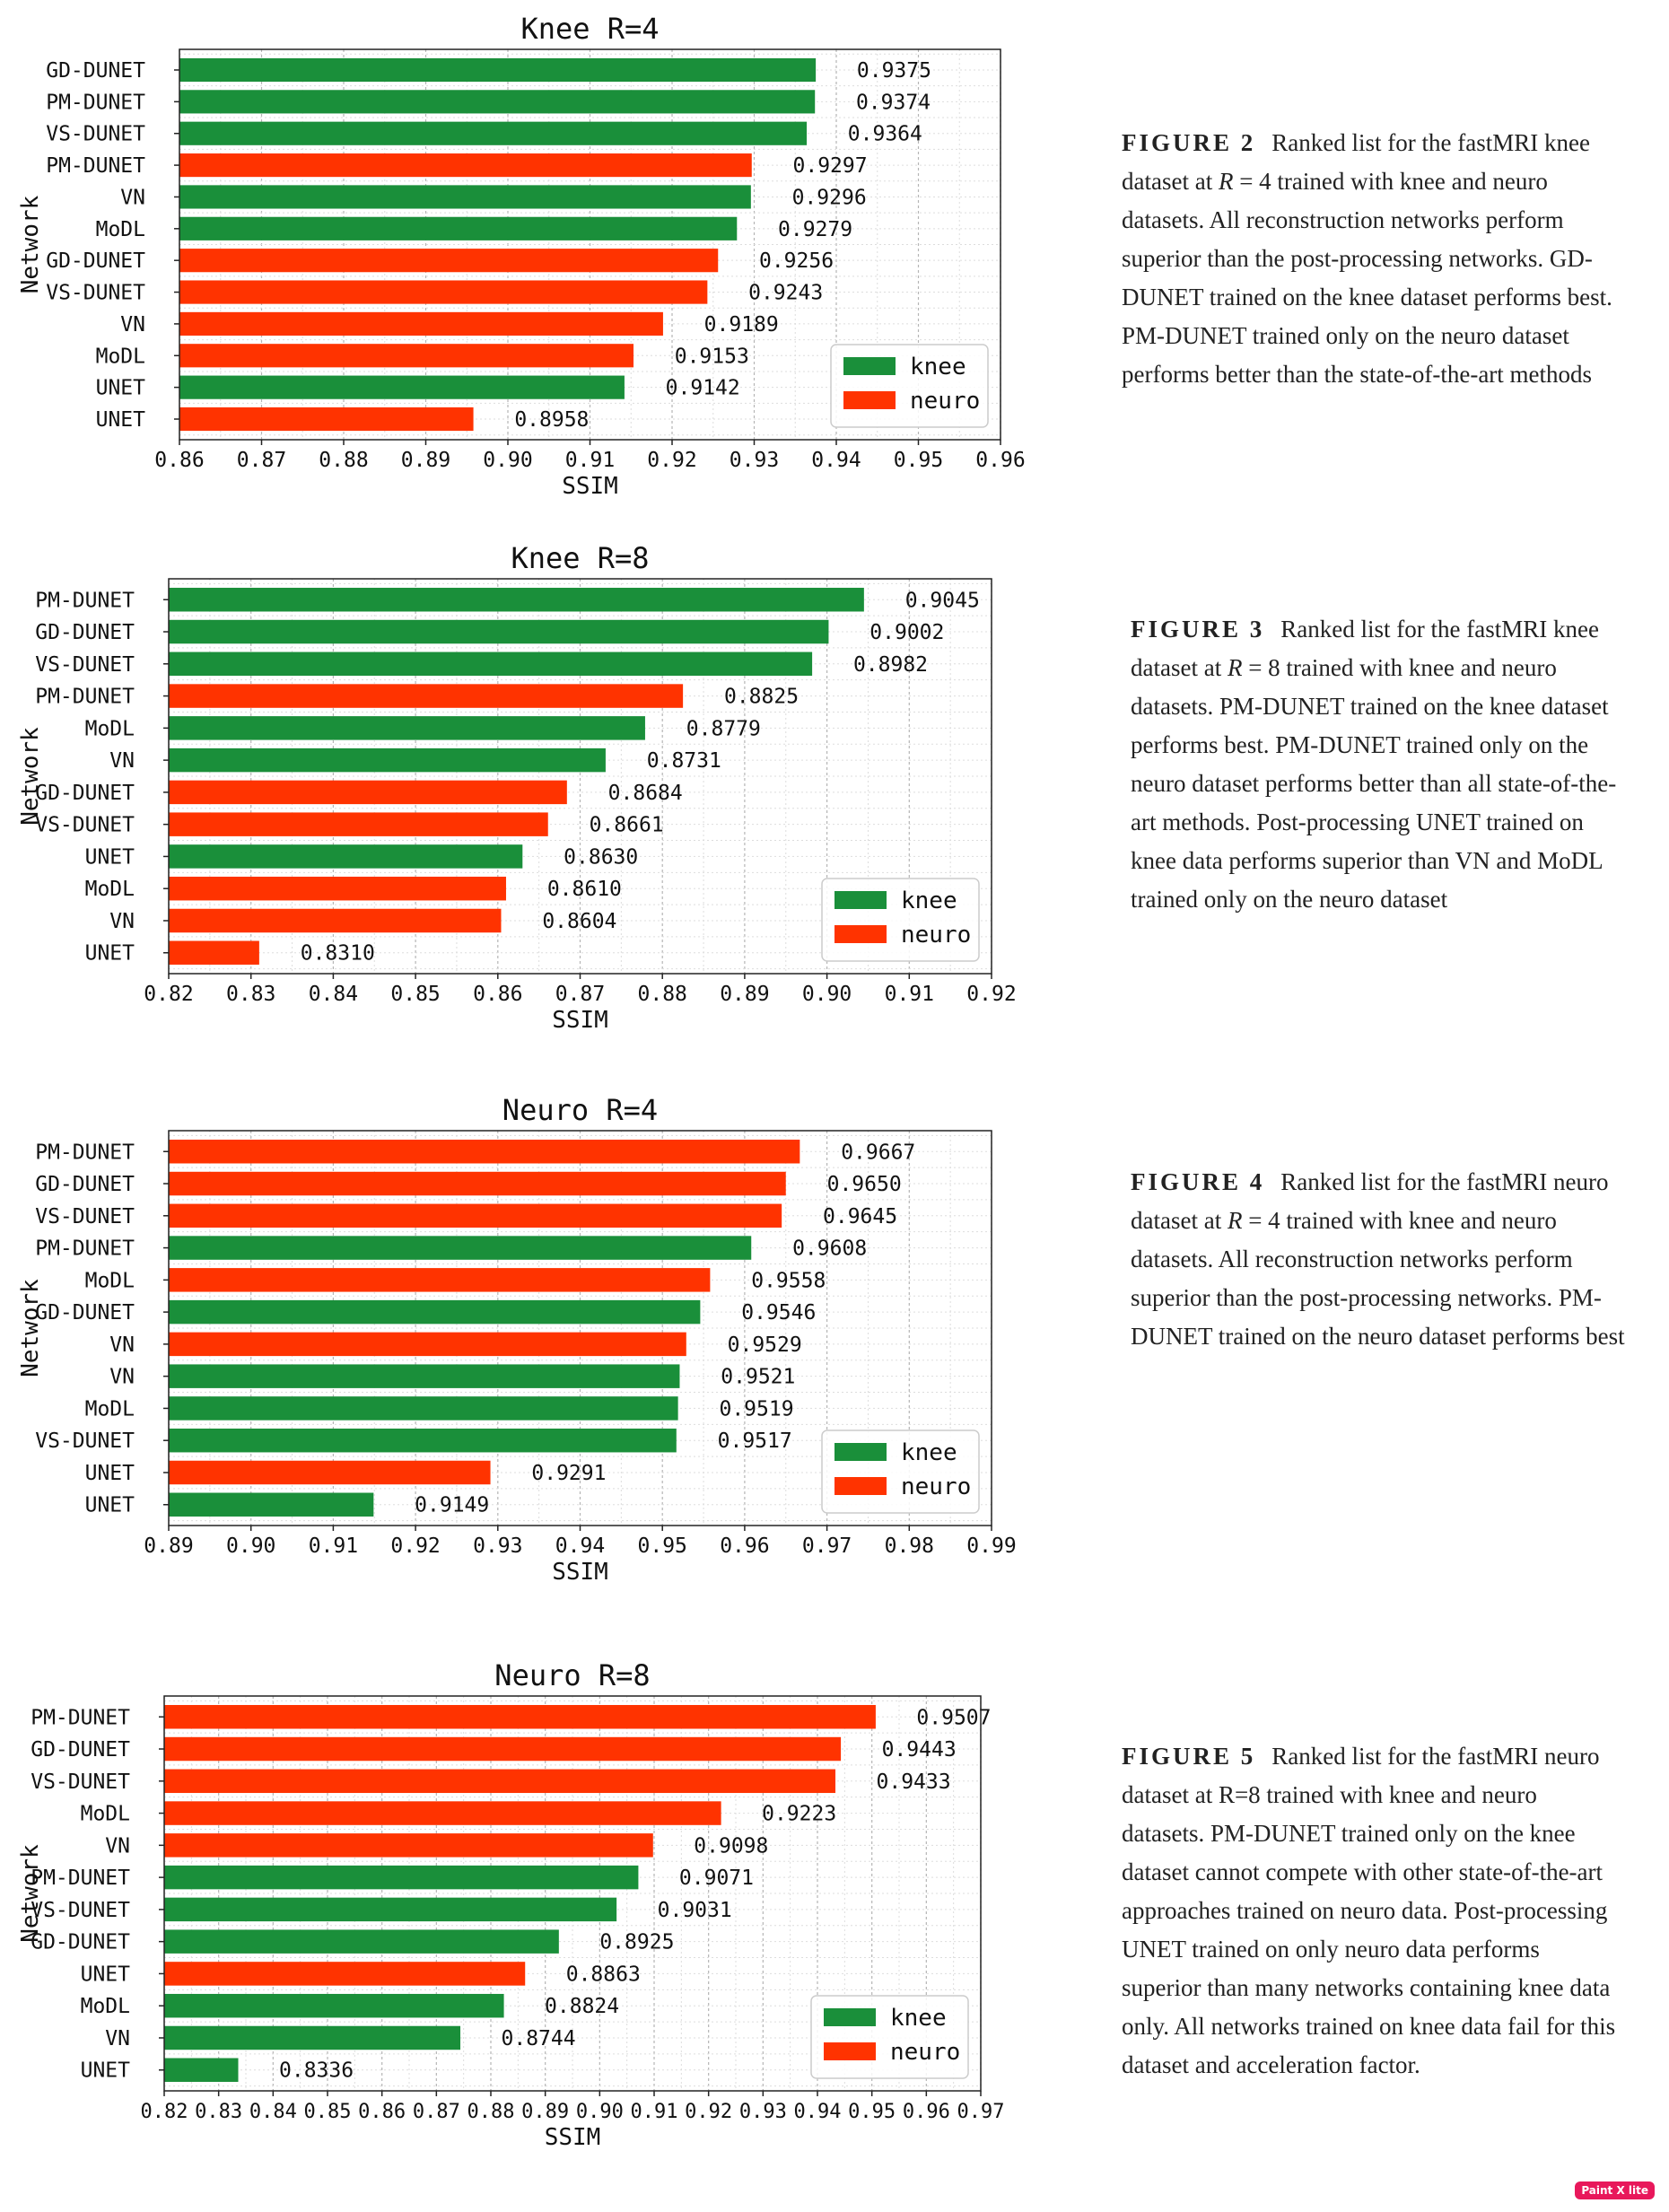 Image resolution: width=1669 pixels, height=2212 pixels. Describe the element at coordinates (585, 890) in the screenshot. I see `data-label: 0.8610` at that location.